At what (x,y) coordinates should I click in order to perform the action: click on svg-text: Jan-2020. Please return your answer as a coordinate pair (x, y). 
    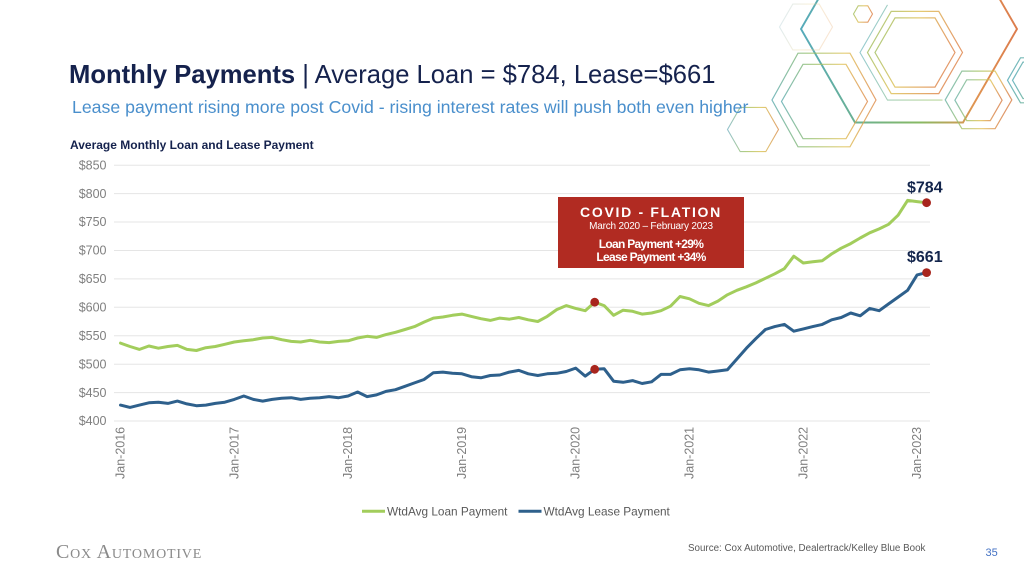
    Looking at the image, I should click on (576, 453).